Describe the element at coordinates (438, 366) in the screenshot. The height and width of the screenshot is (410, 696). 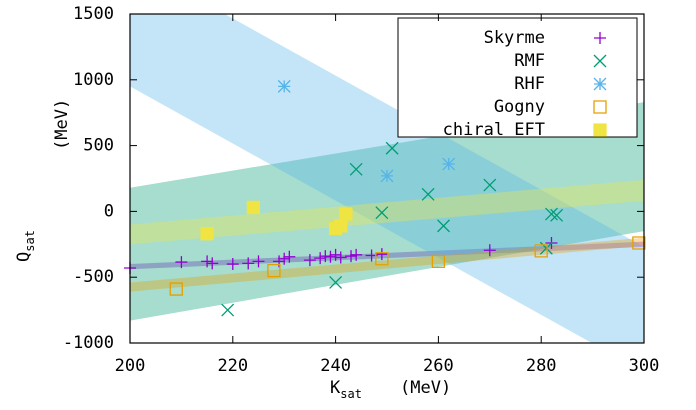
I see `x-tick-label: 260` at that location.